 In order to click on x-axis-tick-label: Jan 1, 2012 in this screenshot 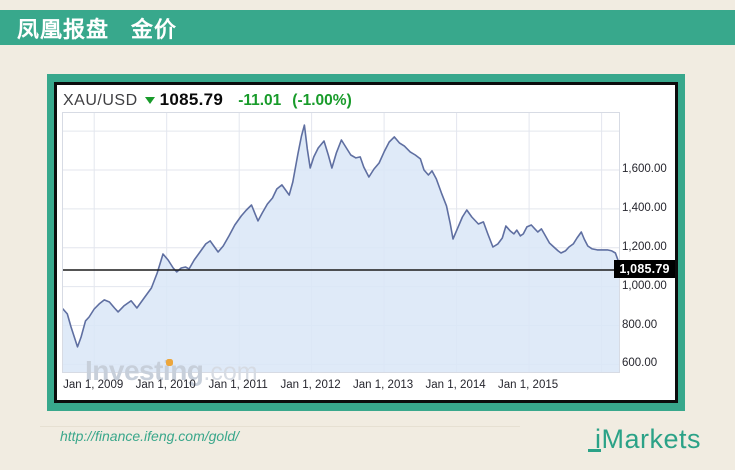, I will do `click(310, 385)`.